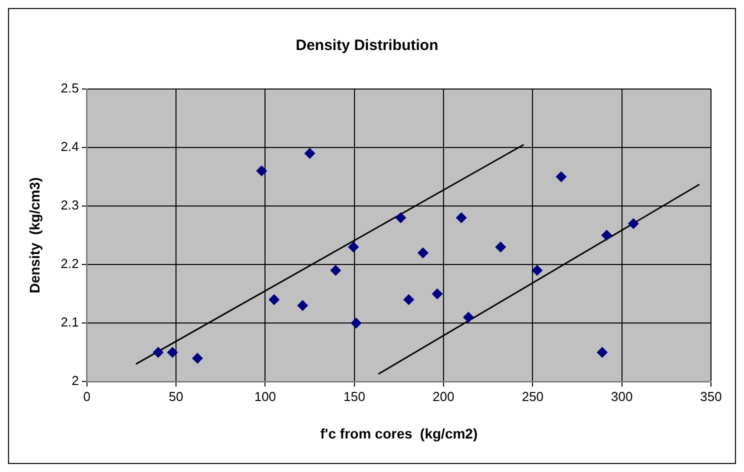  I want to click on x-tick-label: 350, so click(711, 396).